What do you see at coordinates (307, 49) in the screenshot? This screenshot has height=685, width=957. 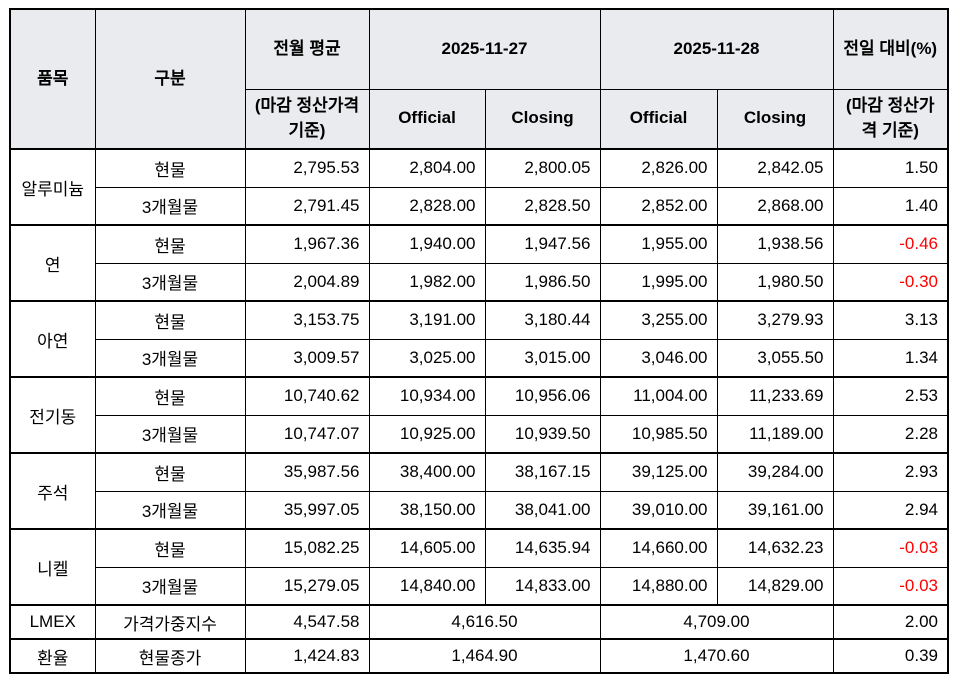 I see `header-prev-avg: 전월 평균` at bounding box center [307, 49].